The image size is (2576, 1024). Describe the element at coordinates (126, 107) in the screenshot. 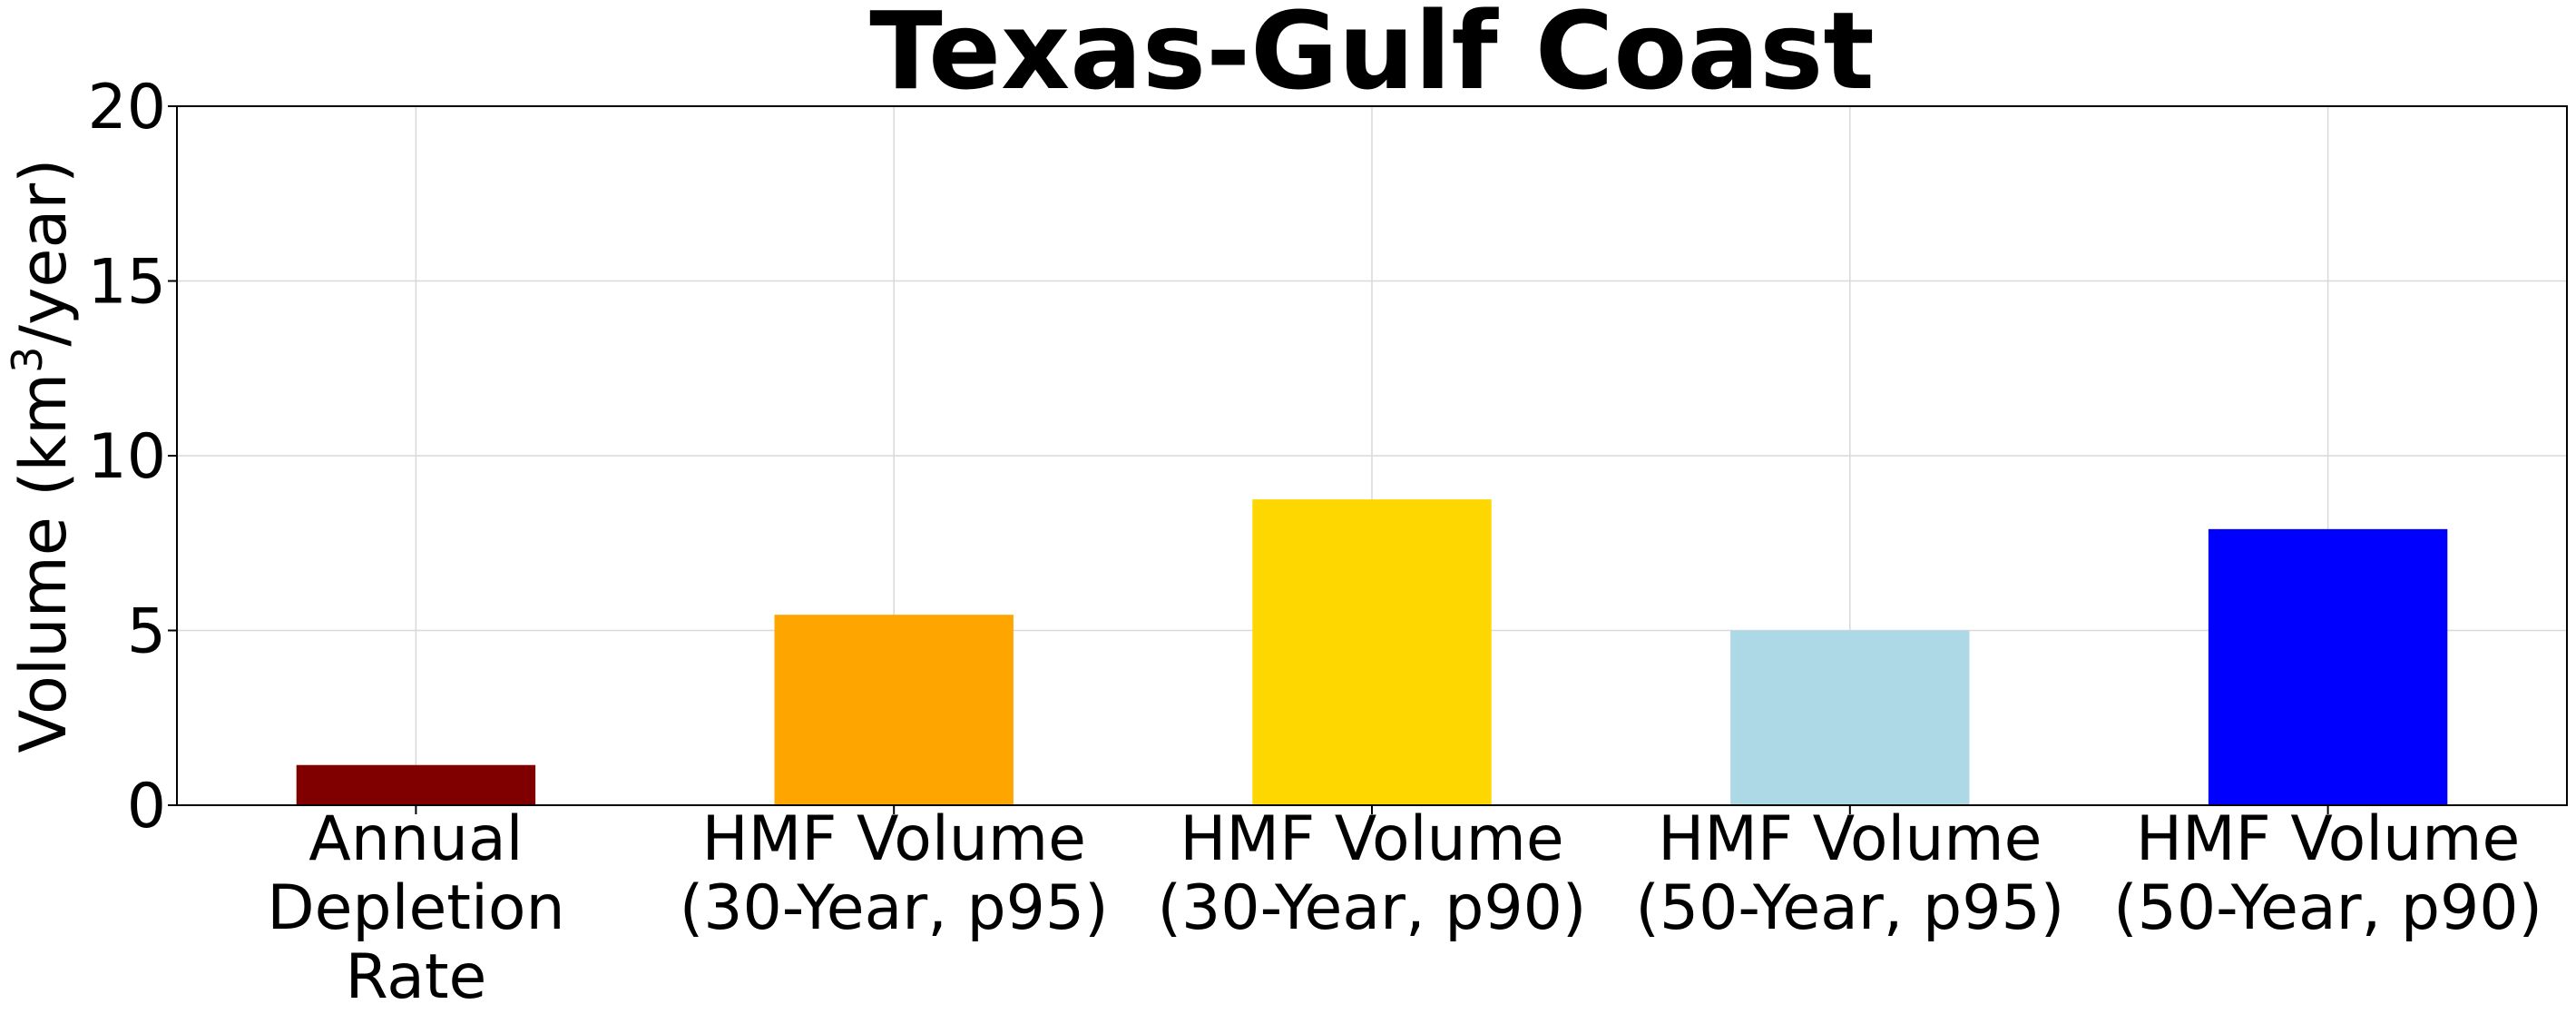

I see `y-tick-label: 20` at that location.